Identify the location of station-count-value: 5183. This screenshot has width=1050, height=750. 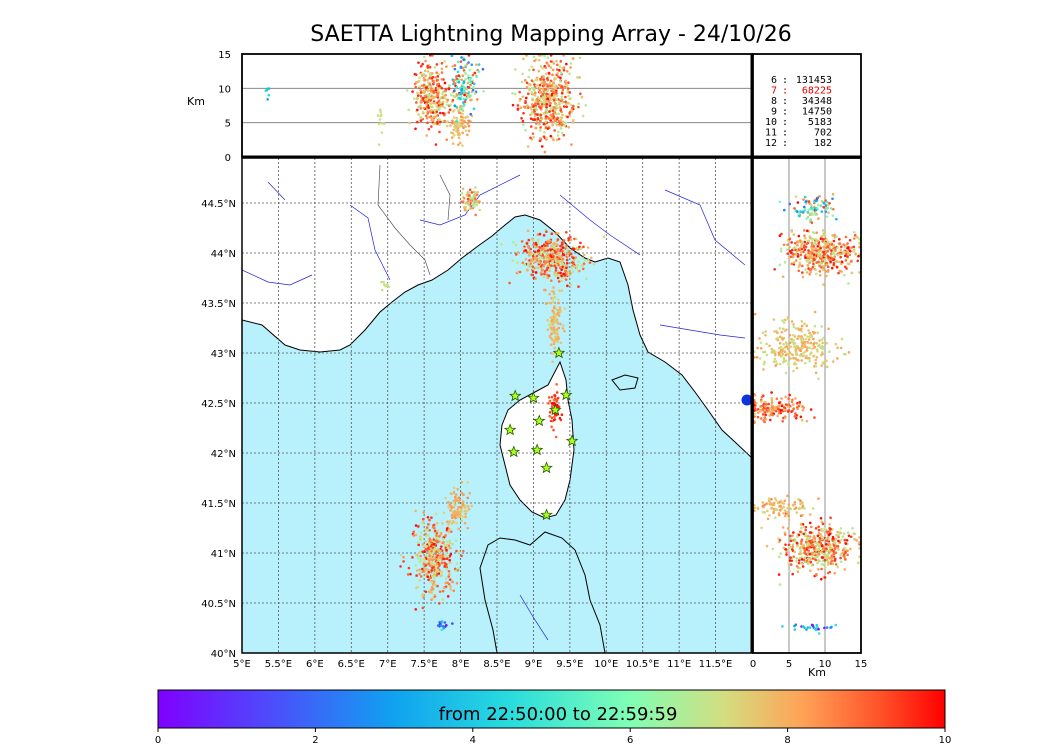
(820, 122).